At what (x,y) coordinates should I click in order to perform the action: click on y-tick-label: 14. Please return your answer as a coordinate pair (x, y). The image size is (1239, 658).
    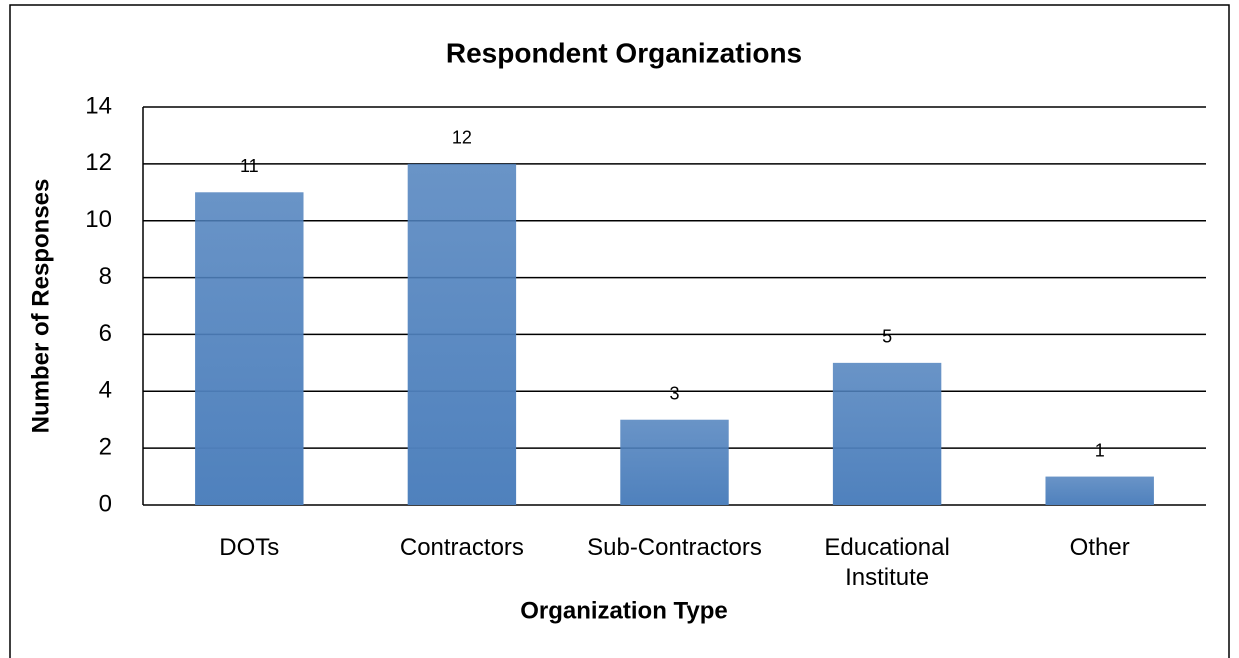
    Looking at the image, I should click on (98, 105).